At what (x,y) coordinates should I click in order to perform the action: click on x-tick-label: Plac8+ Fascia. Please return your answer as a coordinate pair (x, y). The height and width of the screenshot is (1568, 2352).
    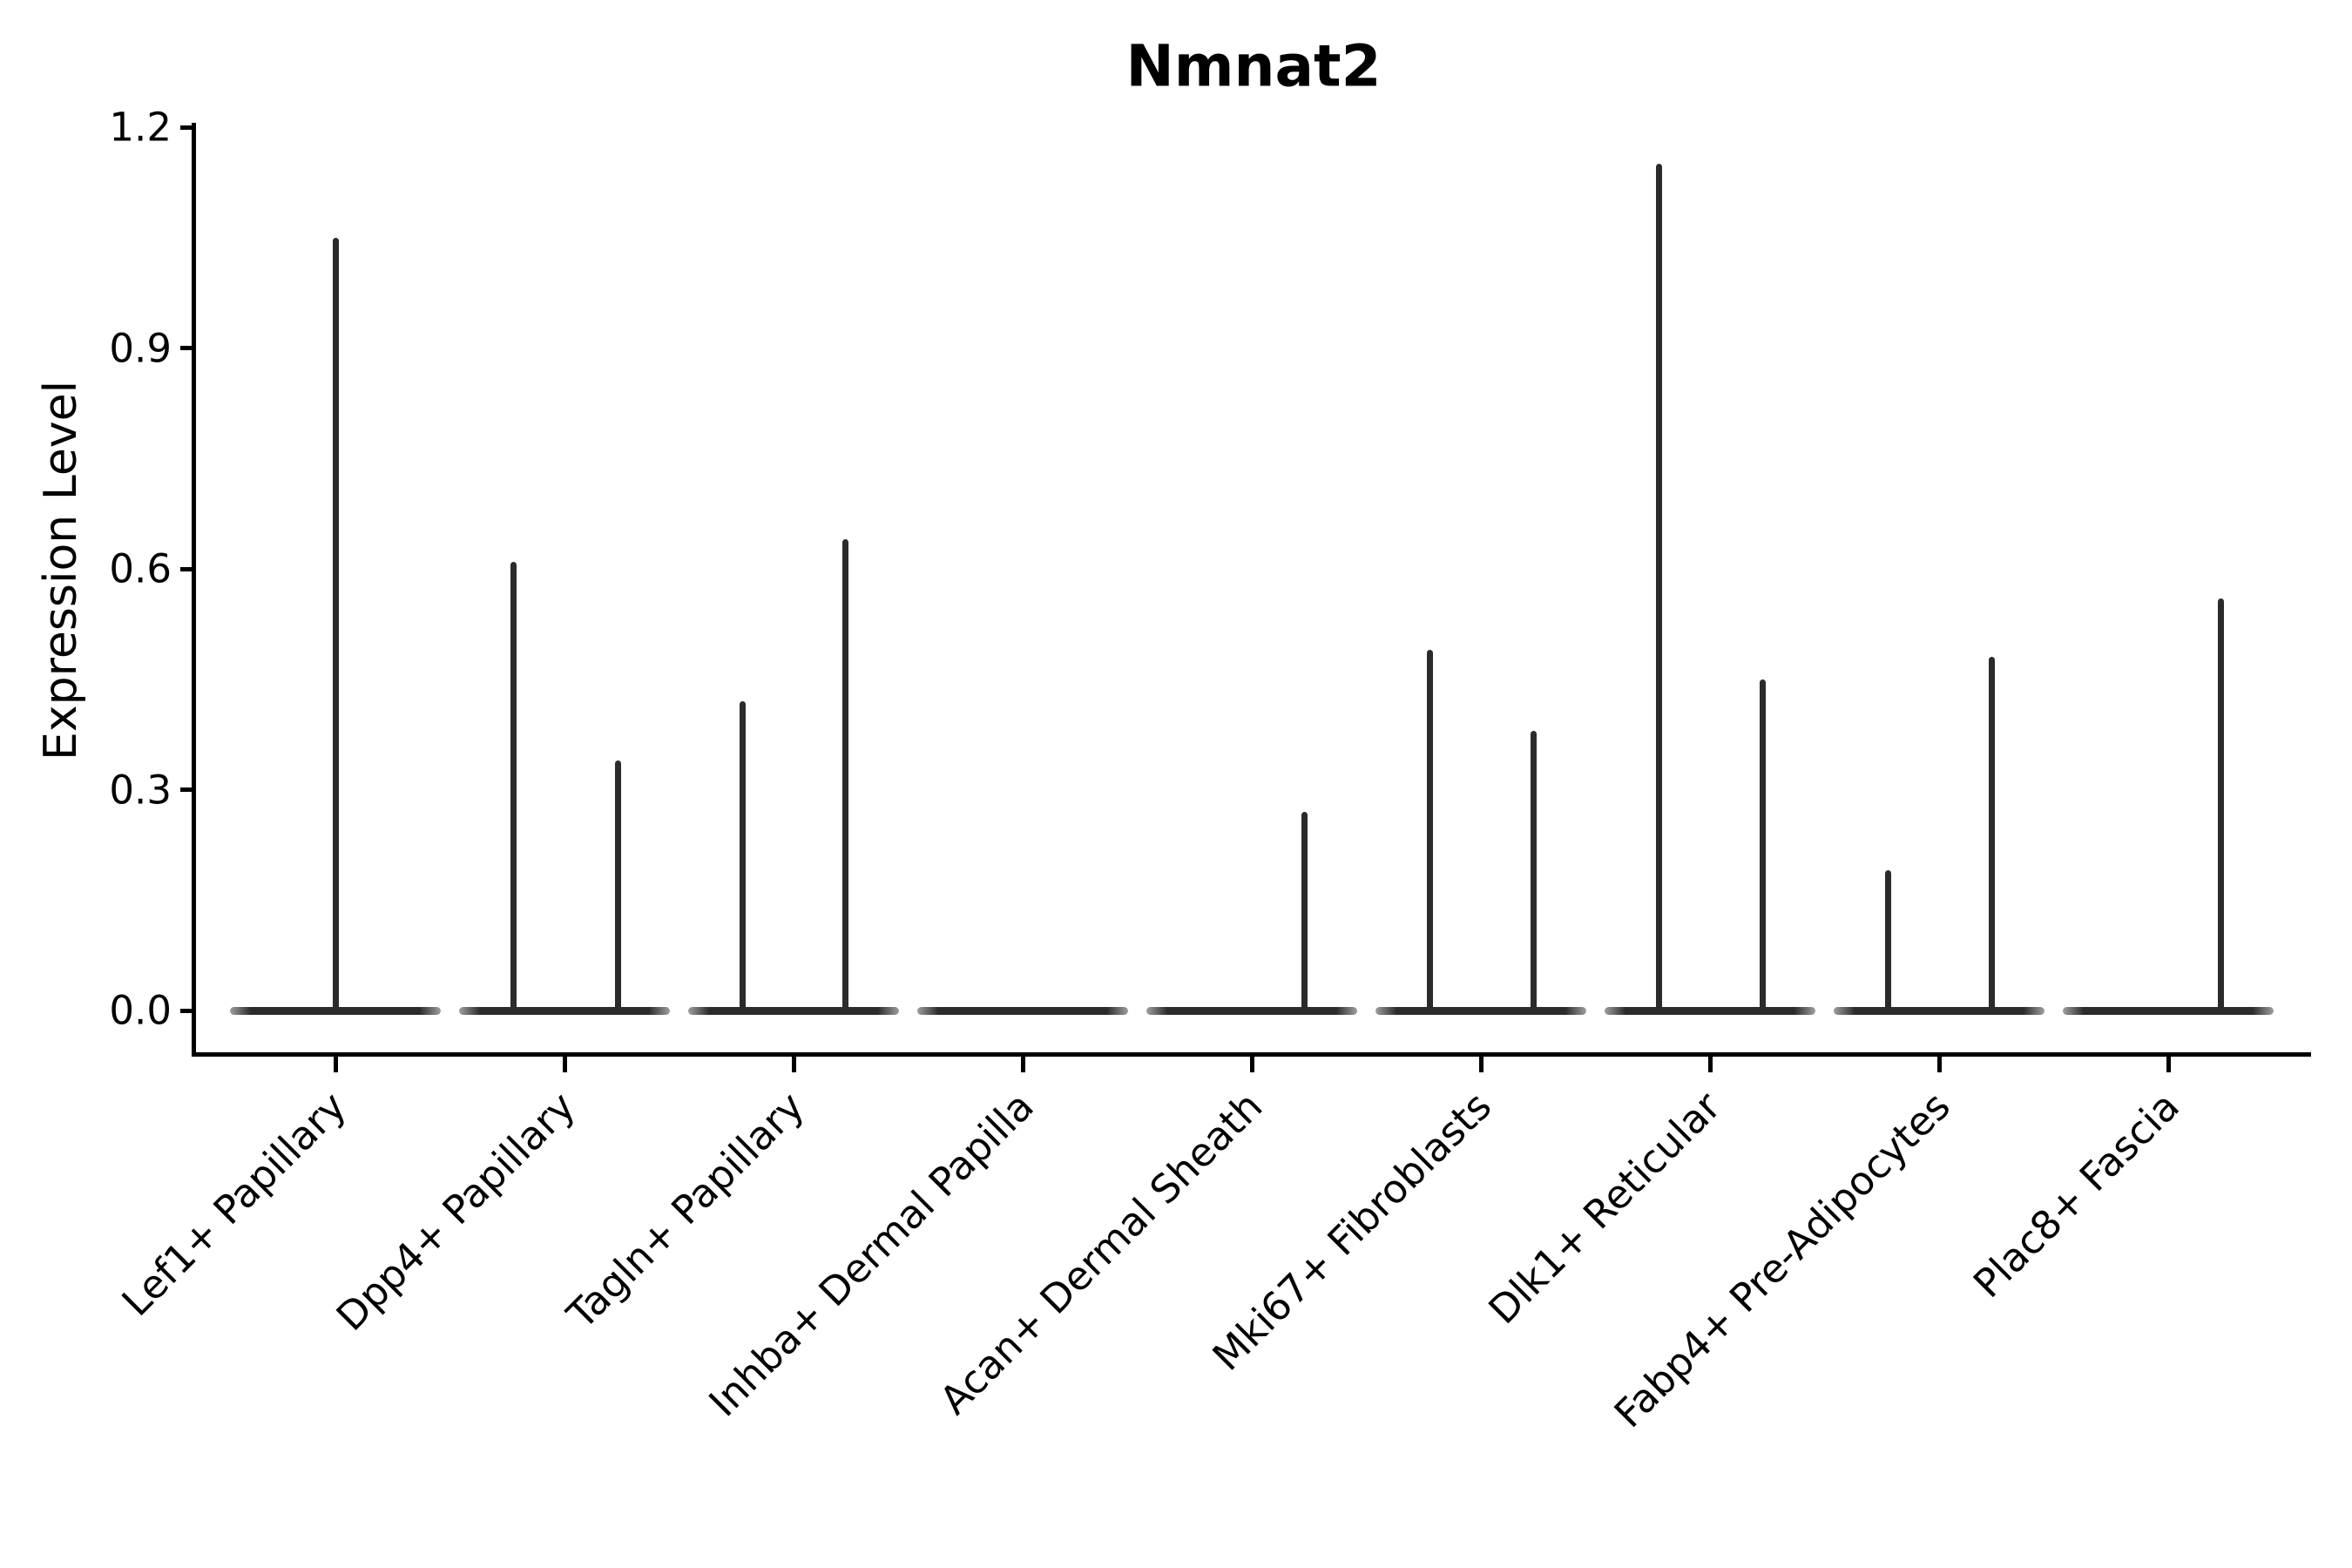
    Looking at the image, I should click on (2075, 1195).